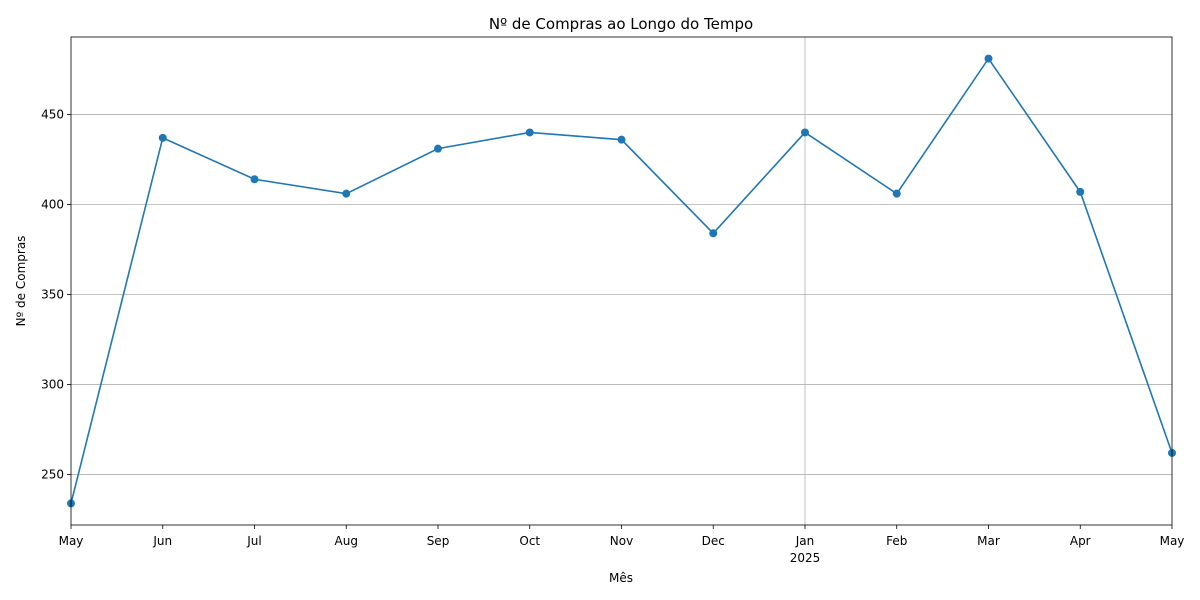  Describe the element at coordinates (52, 385) in the screenshot. I see `y-tick-label: 300` at that location.